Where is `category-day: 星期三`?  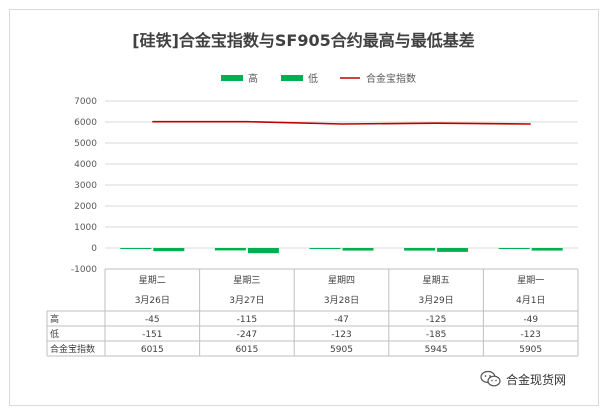
category-day: 星期三 is located at coordinates (246, 280).